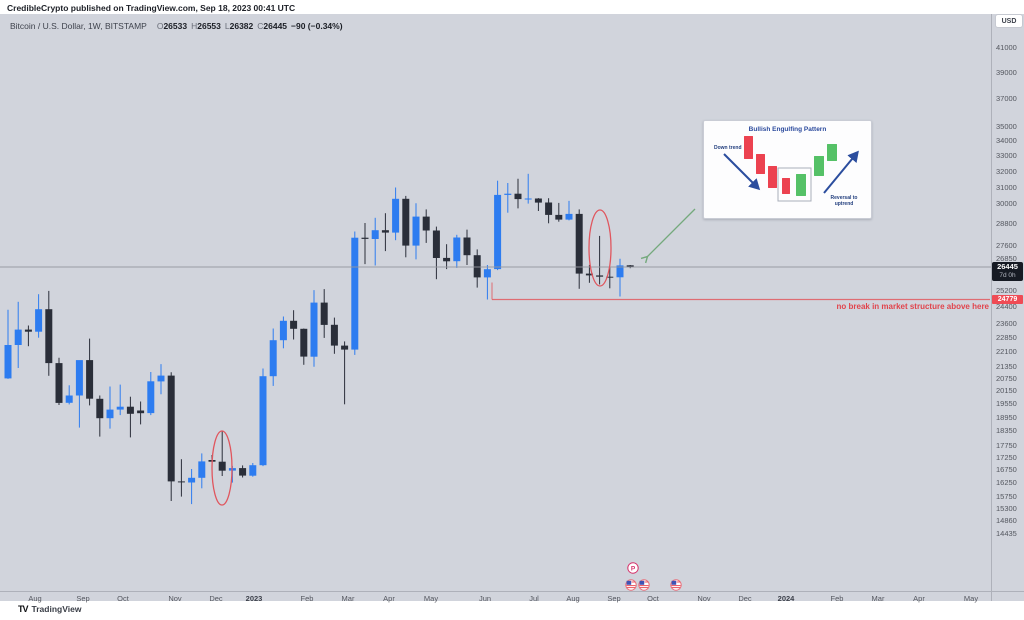 This screenshot has height=620, width=1024. I want to click on price-tick-label: 33000, so click(1006, 156).